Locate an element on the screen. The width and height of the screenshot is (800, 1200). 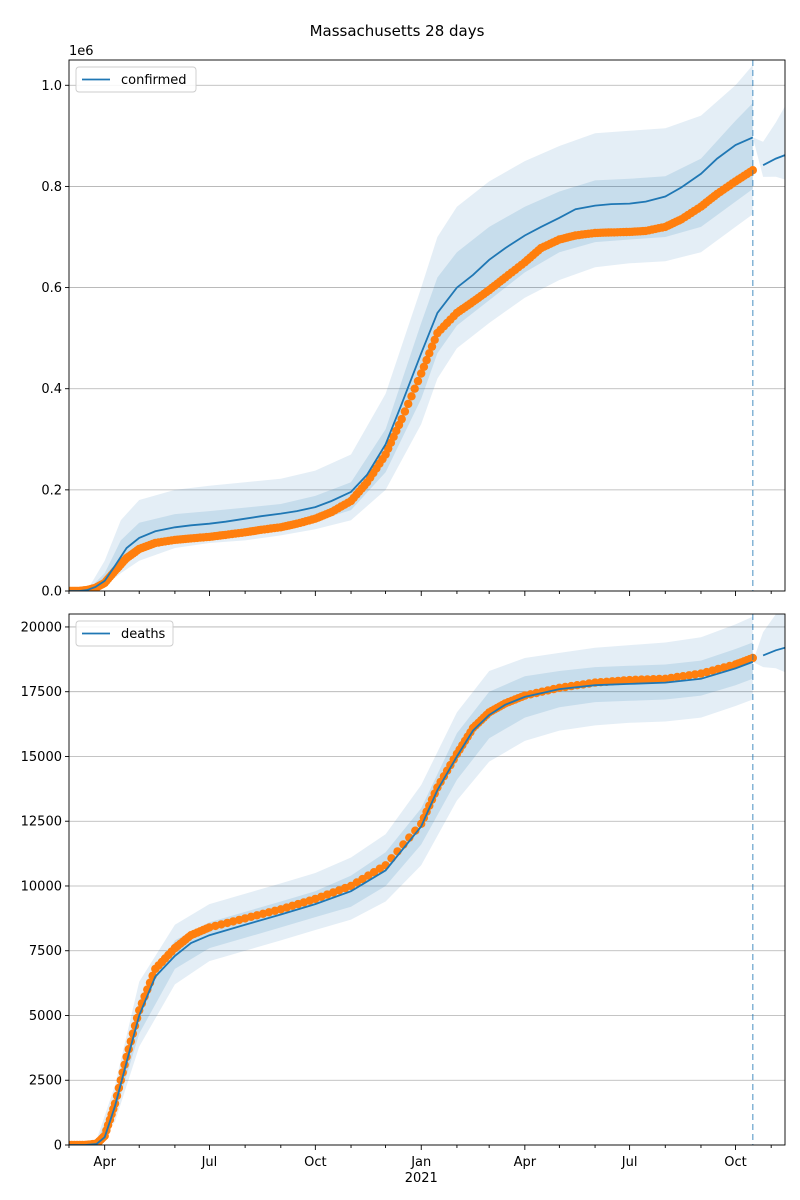
y-tick-label: 2500 is located at coordinates (45, 1081).